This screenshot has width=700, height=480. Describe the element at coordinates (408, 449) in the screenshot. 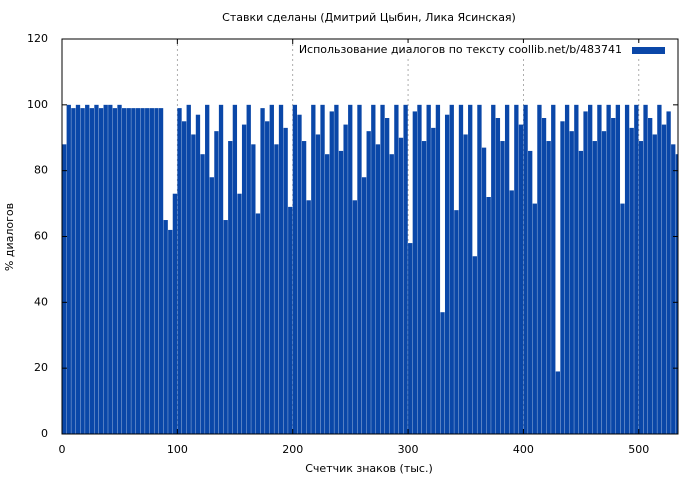

I see `x-tick-label: 300` at that location.